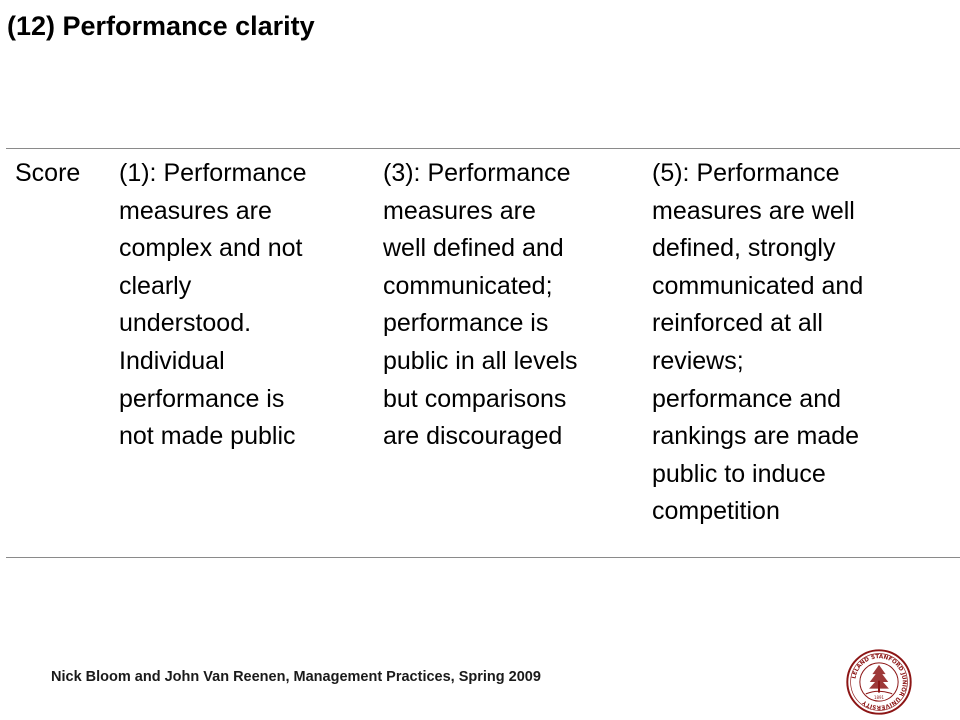 The height and width of the screenshot is (720, 960). I want to click on stanford-seal-icon: LELAND STANFORD JUNIOR UNIVERSITY 1891, so click(879, 682).